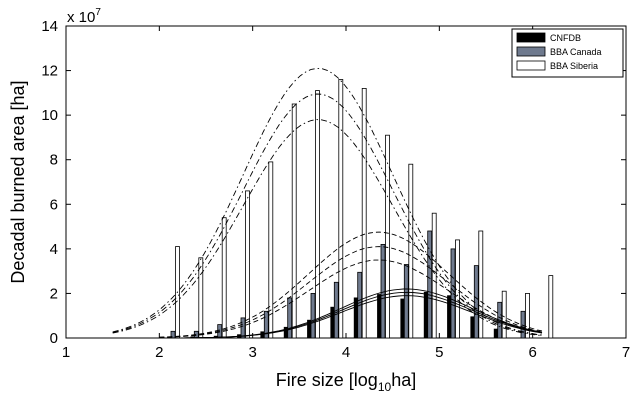  I want to click on legend-label: CNFDB, so click(565, 38).